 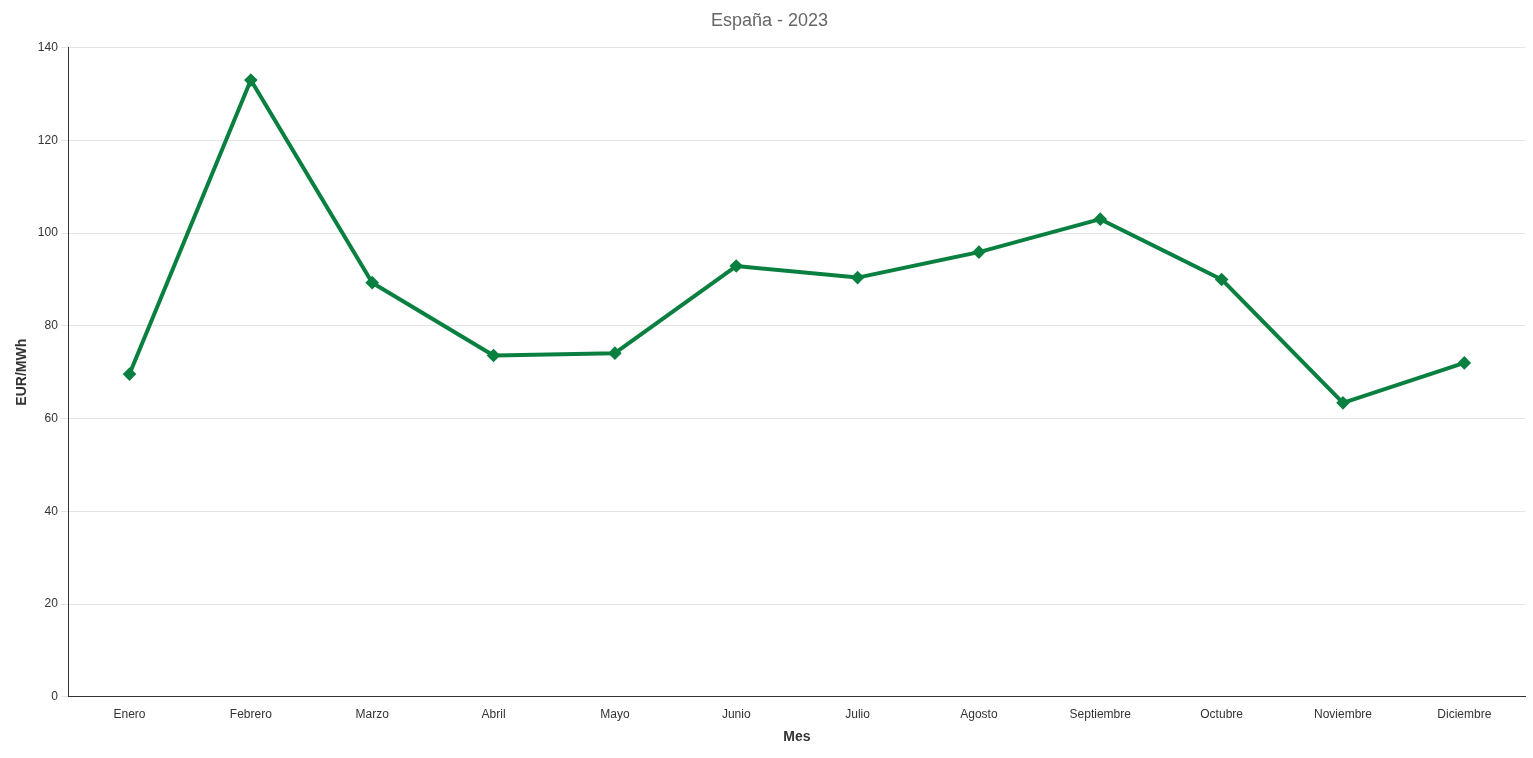 What do you see at coordinates (48, 139) in the screenshot?
I see `y-tick-label: 120` at bounding box center [48, 139].